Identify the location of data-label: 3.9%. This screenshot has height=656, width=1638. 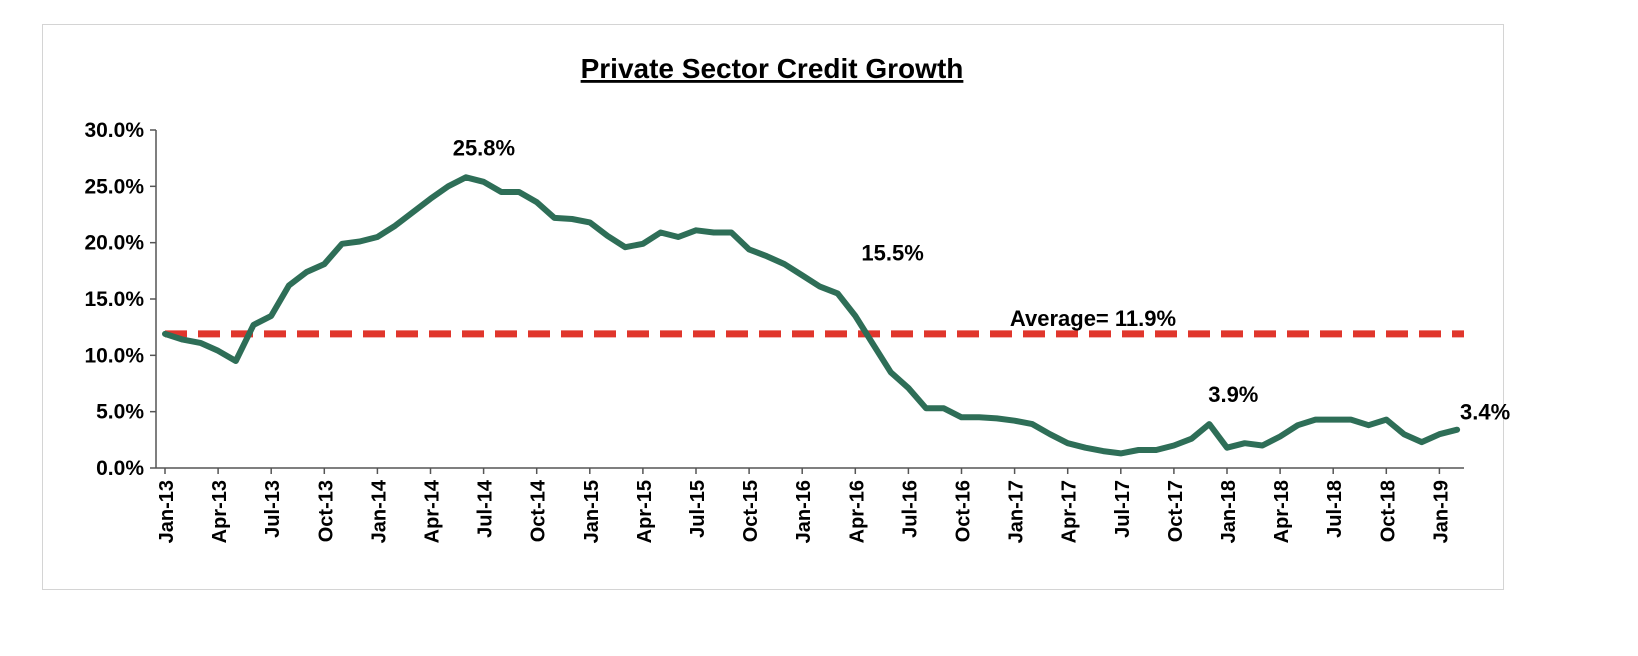
(1233, 394).